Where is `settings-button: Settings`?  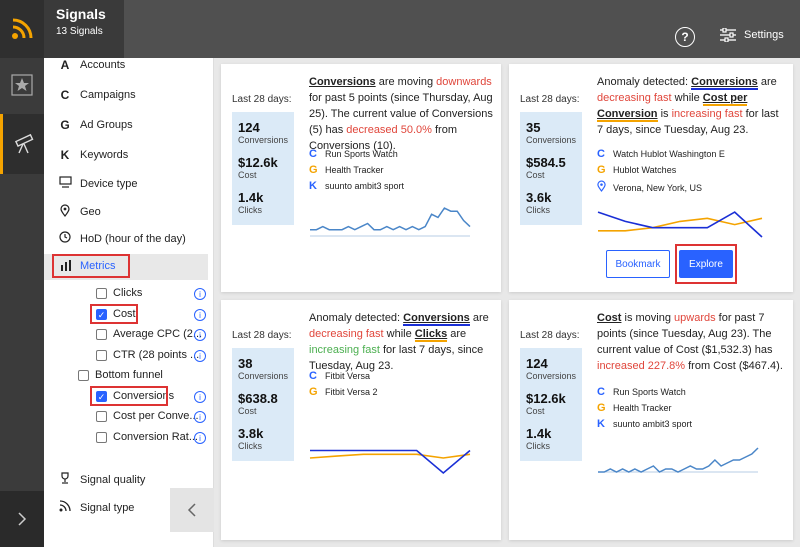 settings-button: Settings is located at coordinates (752, 35).